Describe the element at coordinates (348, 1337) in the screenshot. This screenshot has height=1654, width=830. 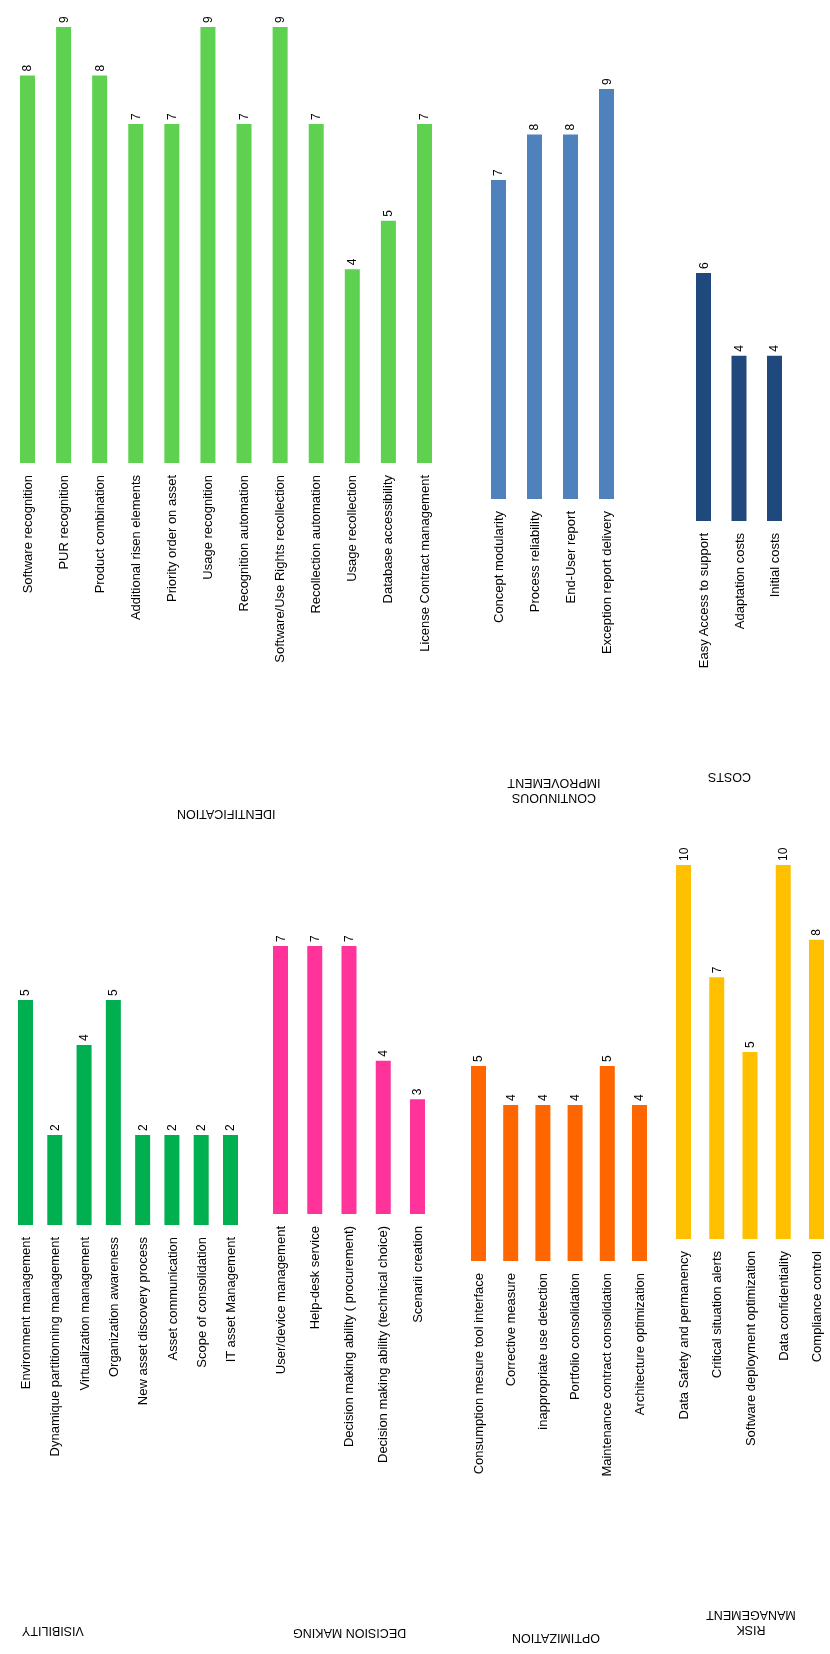
I see `x-tick-label: Decision making ability ( procurement)` at that location.